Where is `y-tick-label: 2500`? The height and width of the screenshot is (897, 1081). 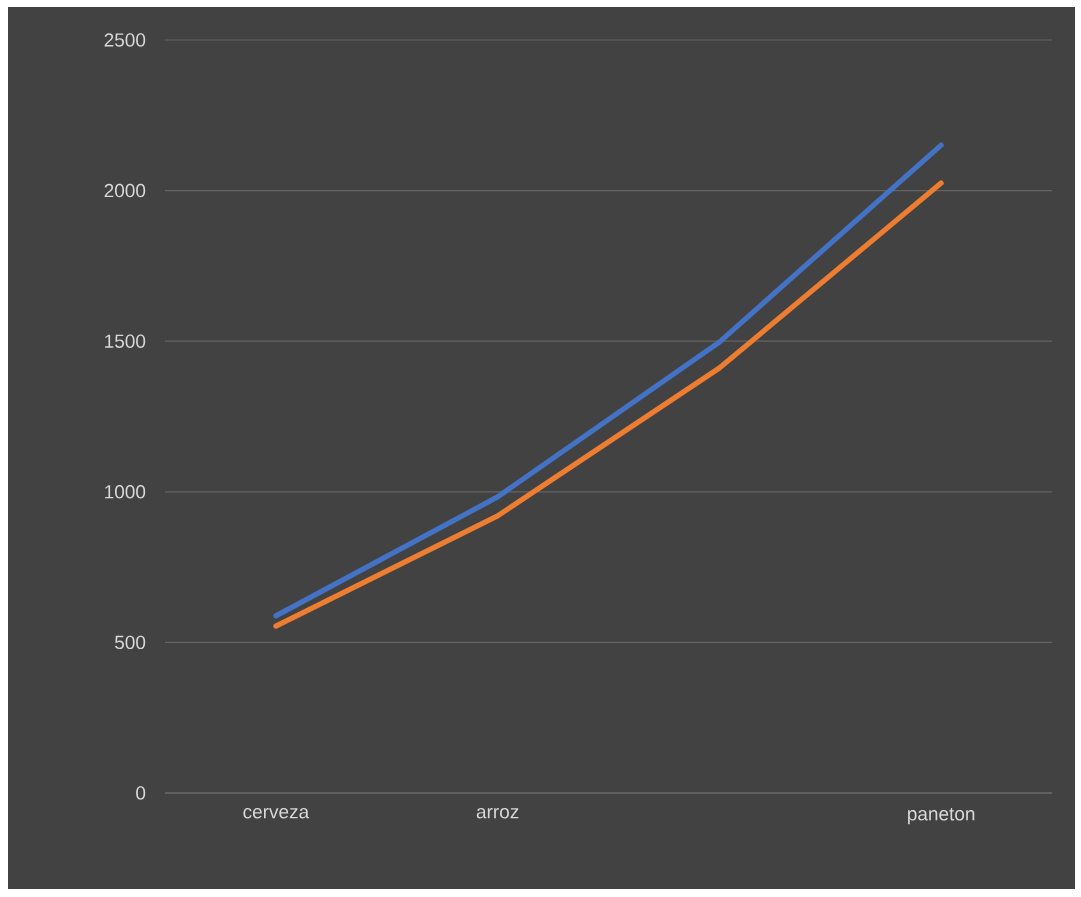
y-tick-label: 2500 is located at coordinates (125, 40).